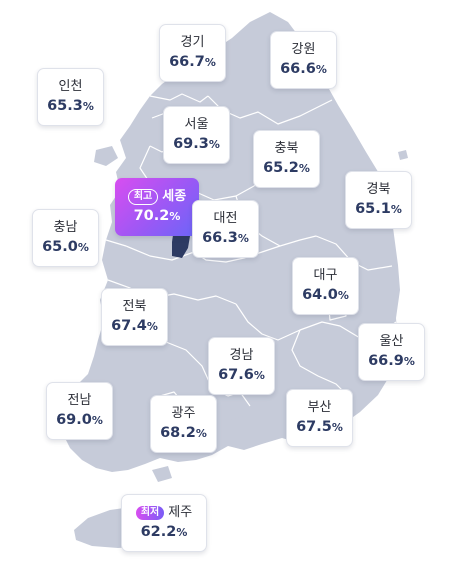  Describe the element at coordinates (303, 68) in the screenshot. I see `region-value: 66.6%` at that location.